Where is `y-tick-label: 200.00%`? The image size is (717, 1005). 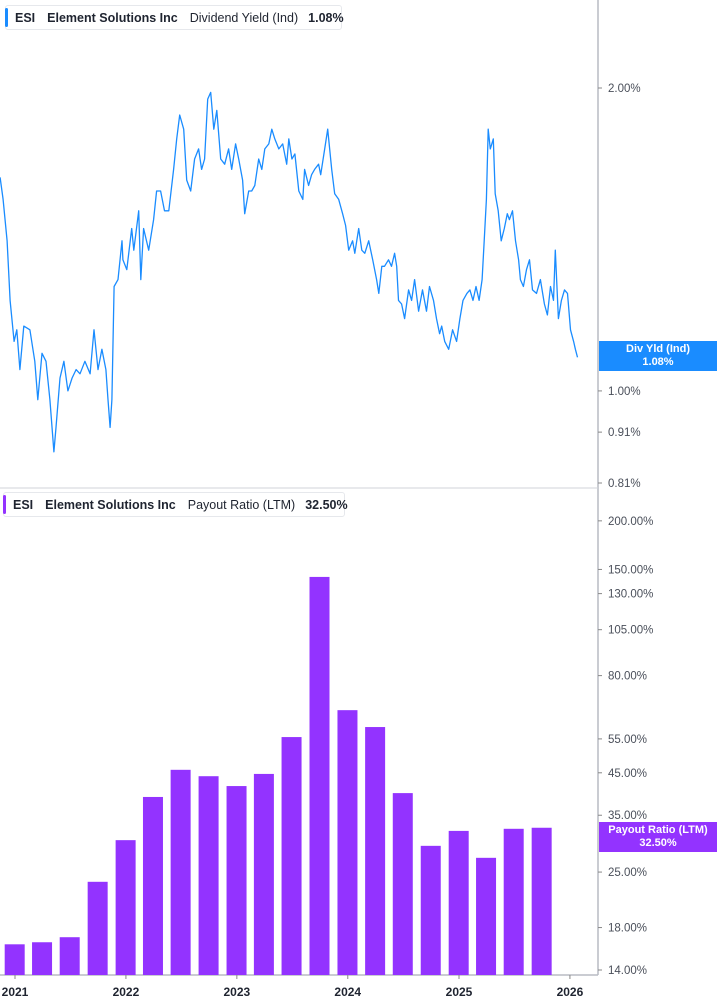 y-tick-label: 200.00% is located at coordinates (630, 522).